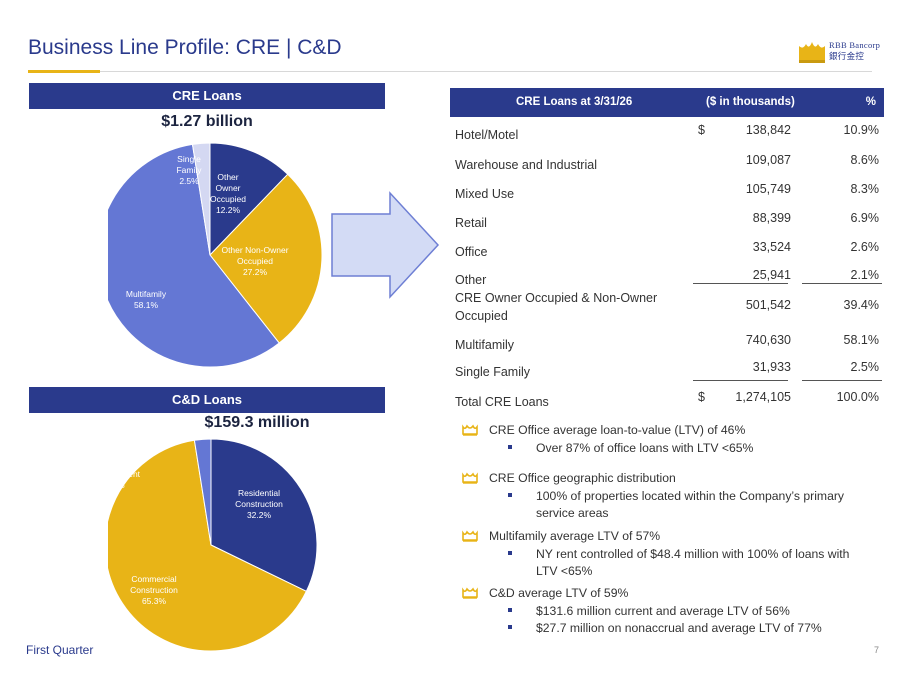 The width and height of the screenshot is (900, 675). Describe the element at coordinates (861, 305) in the screenshot. I see `row-pct: 39.4%` at that location.